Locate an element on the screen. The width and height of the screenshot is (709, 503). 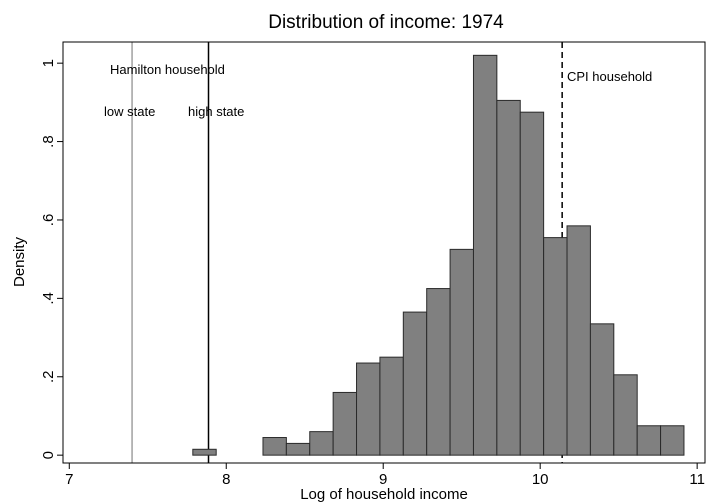
annotation: Hamilton household is located at coordinates (167, 69).